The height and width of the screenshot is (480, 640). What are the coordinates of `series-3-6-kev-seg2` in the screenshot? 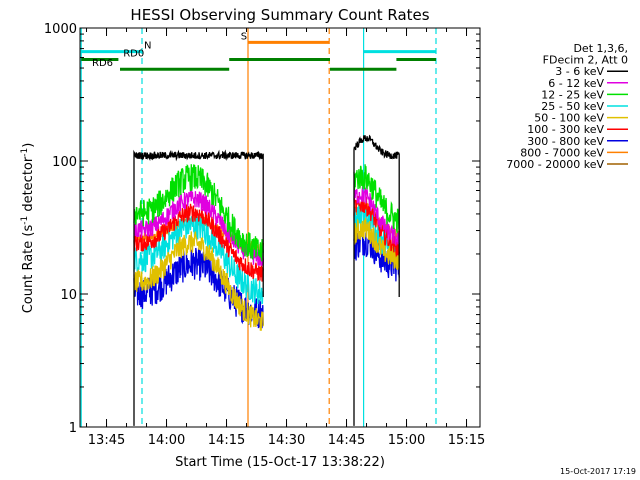 It's located at (376, 280).